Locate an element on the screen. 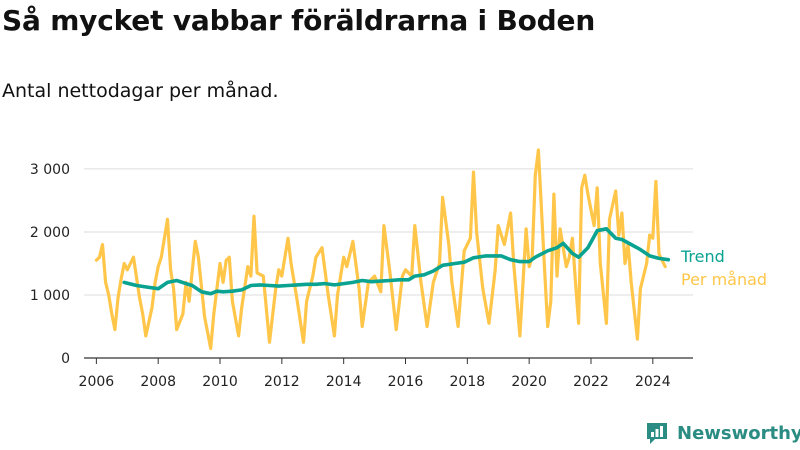  x-tick-label: 2024 is located at coordinates (653, 382).